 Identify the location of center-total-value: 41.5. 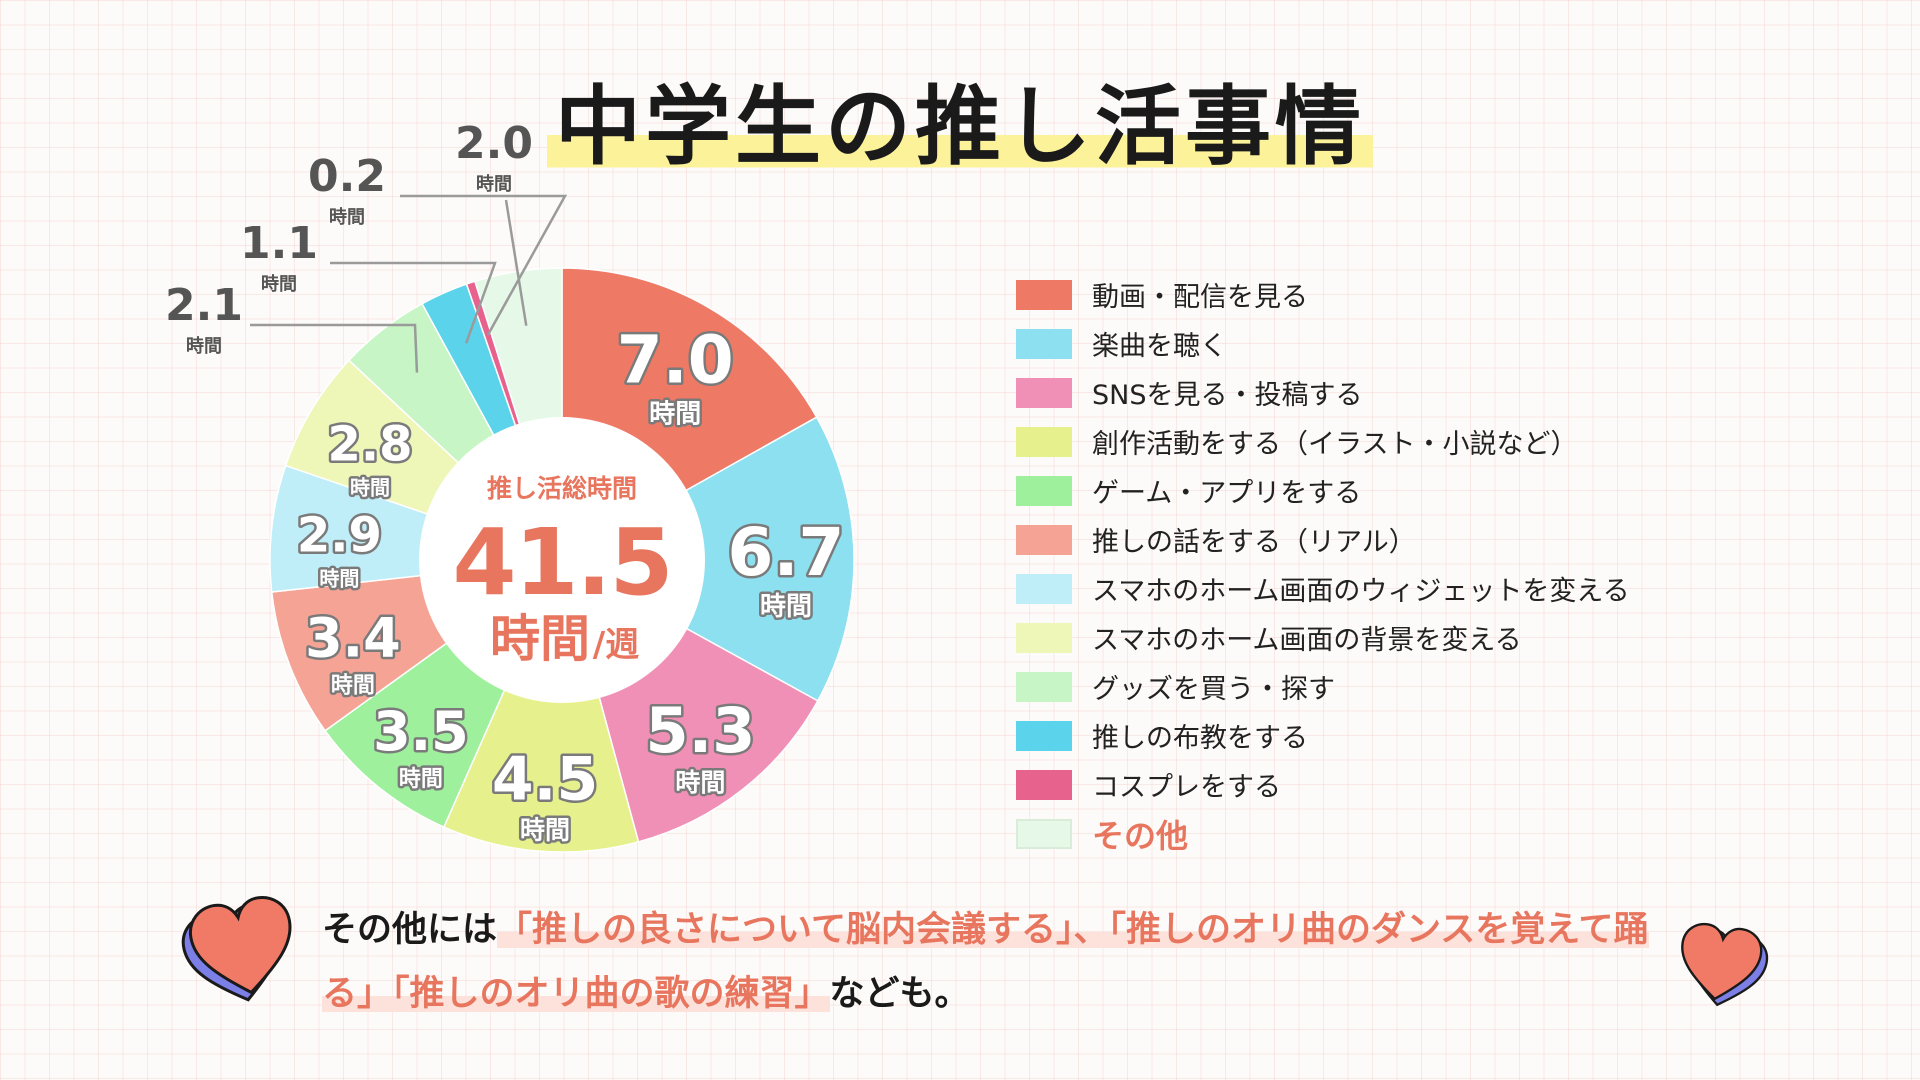
(562, 562).